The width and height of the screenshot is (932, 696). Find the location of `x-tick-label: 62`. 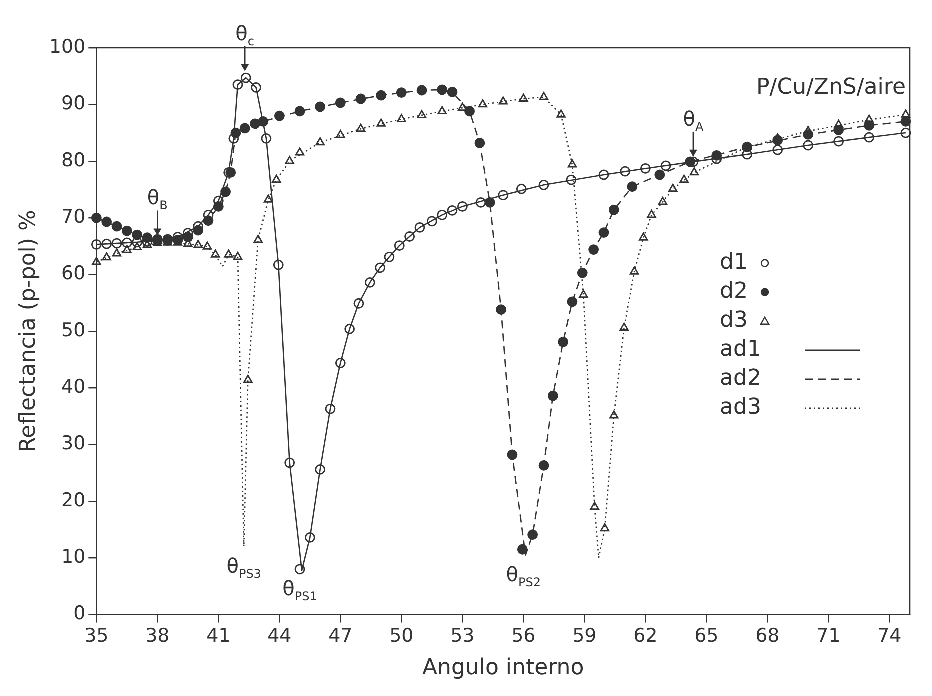

x-tick-label: 62 is located at coordinates (646, 636).